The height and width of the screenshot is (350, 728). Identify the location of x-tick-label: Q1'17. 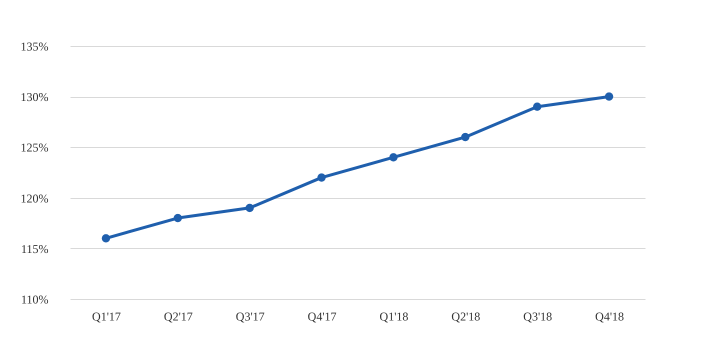
(106, 317).